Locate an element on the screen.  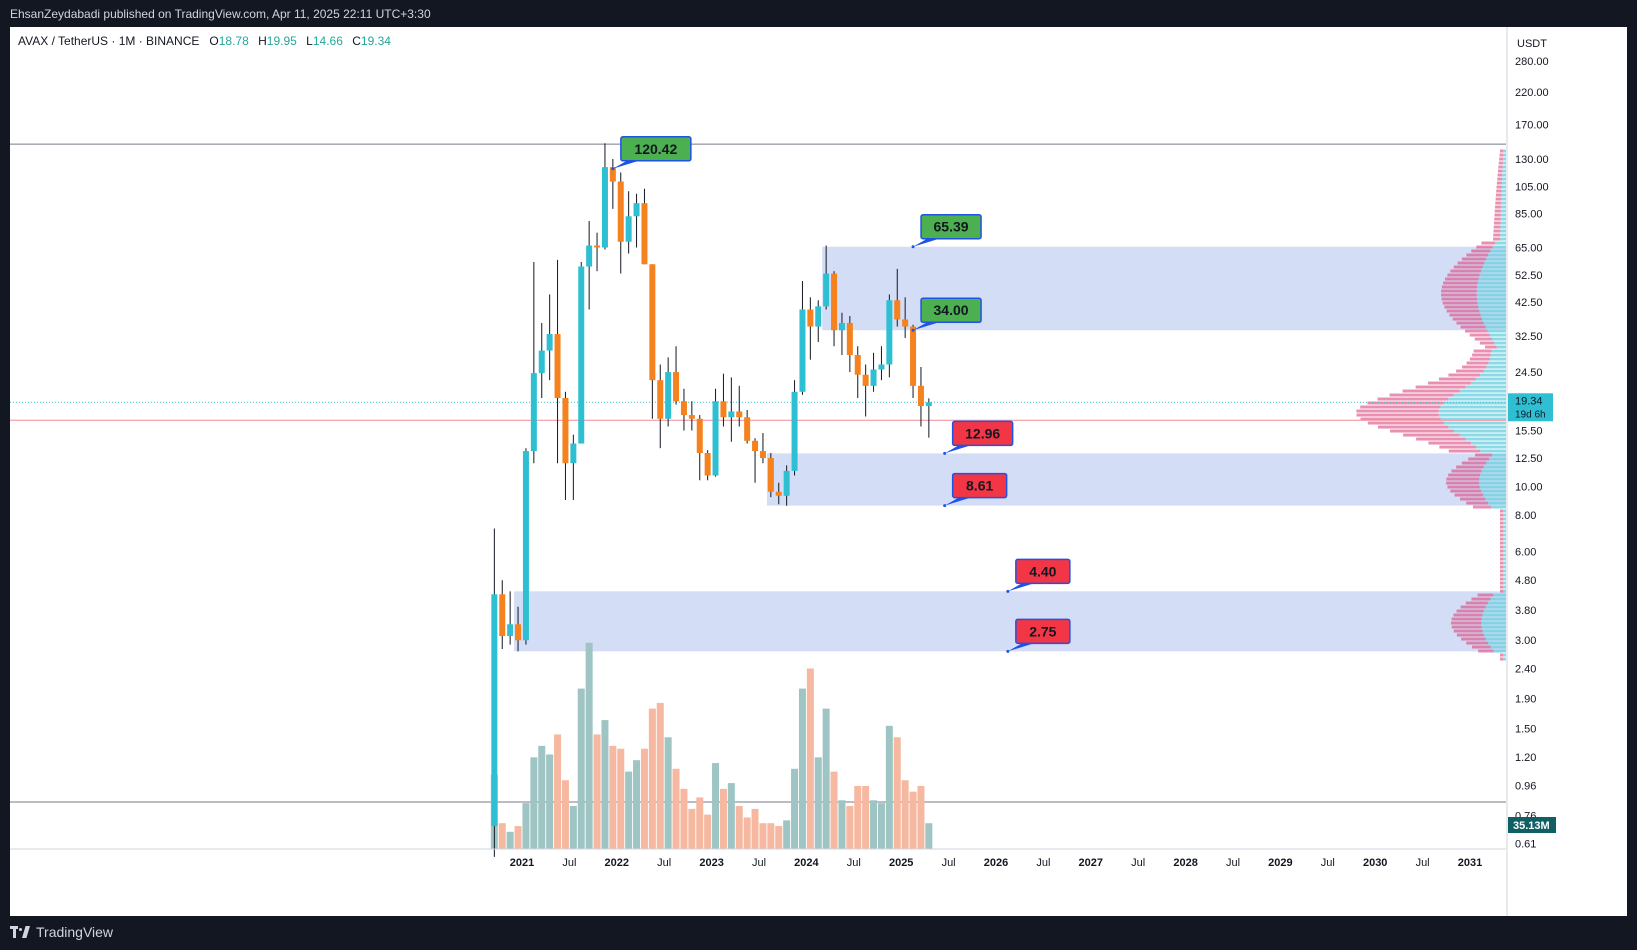
legend-symbol: AVAX / TetherUS · 1M · BINANCE is located at coordinates (109, 41).